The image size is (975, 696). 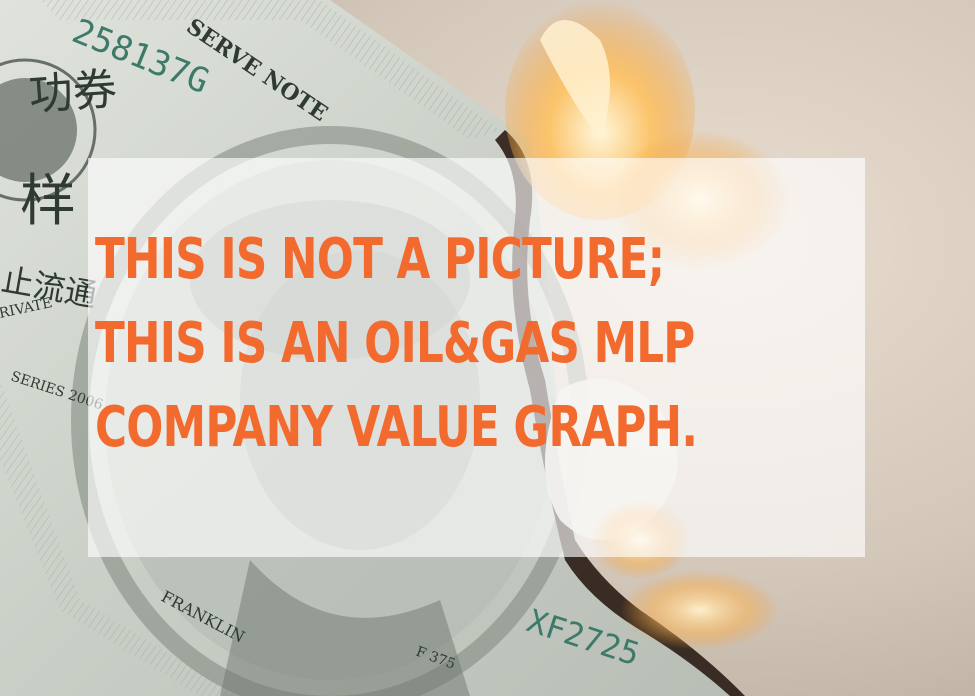 I want to click on headline-line-2: THIS IS AN OIL&GAS MLP, so click(x=395, y=343).